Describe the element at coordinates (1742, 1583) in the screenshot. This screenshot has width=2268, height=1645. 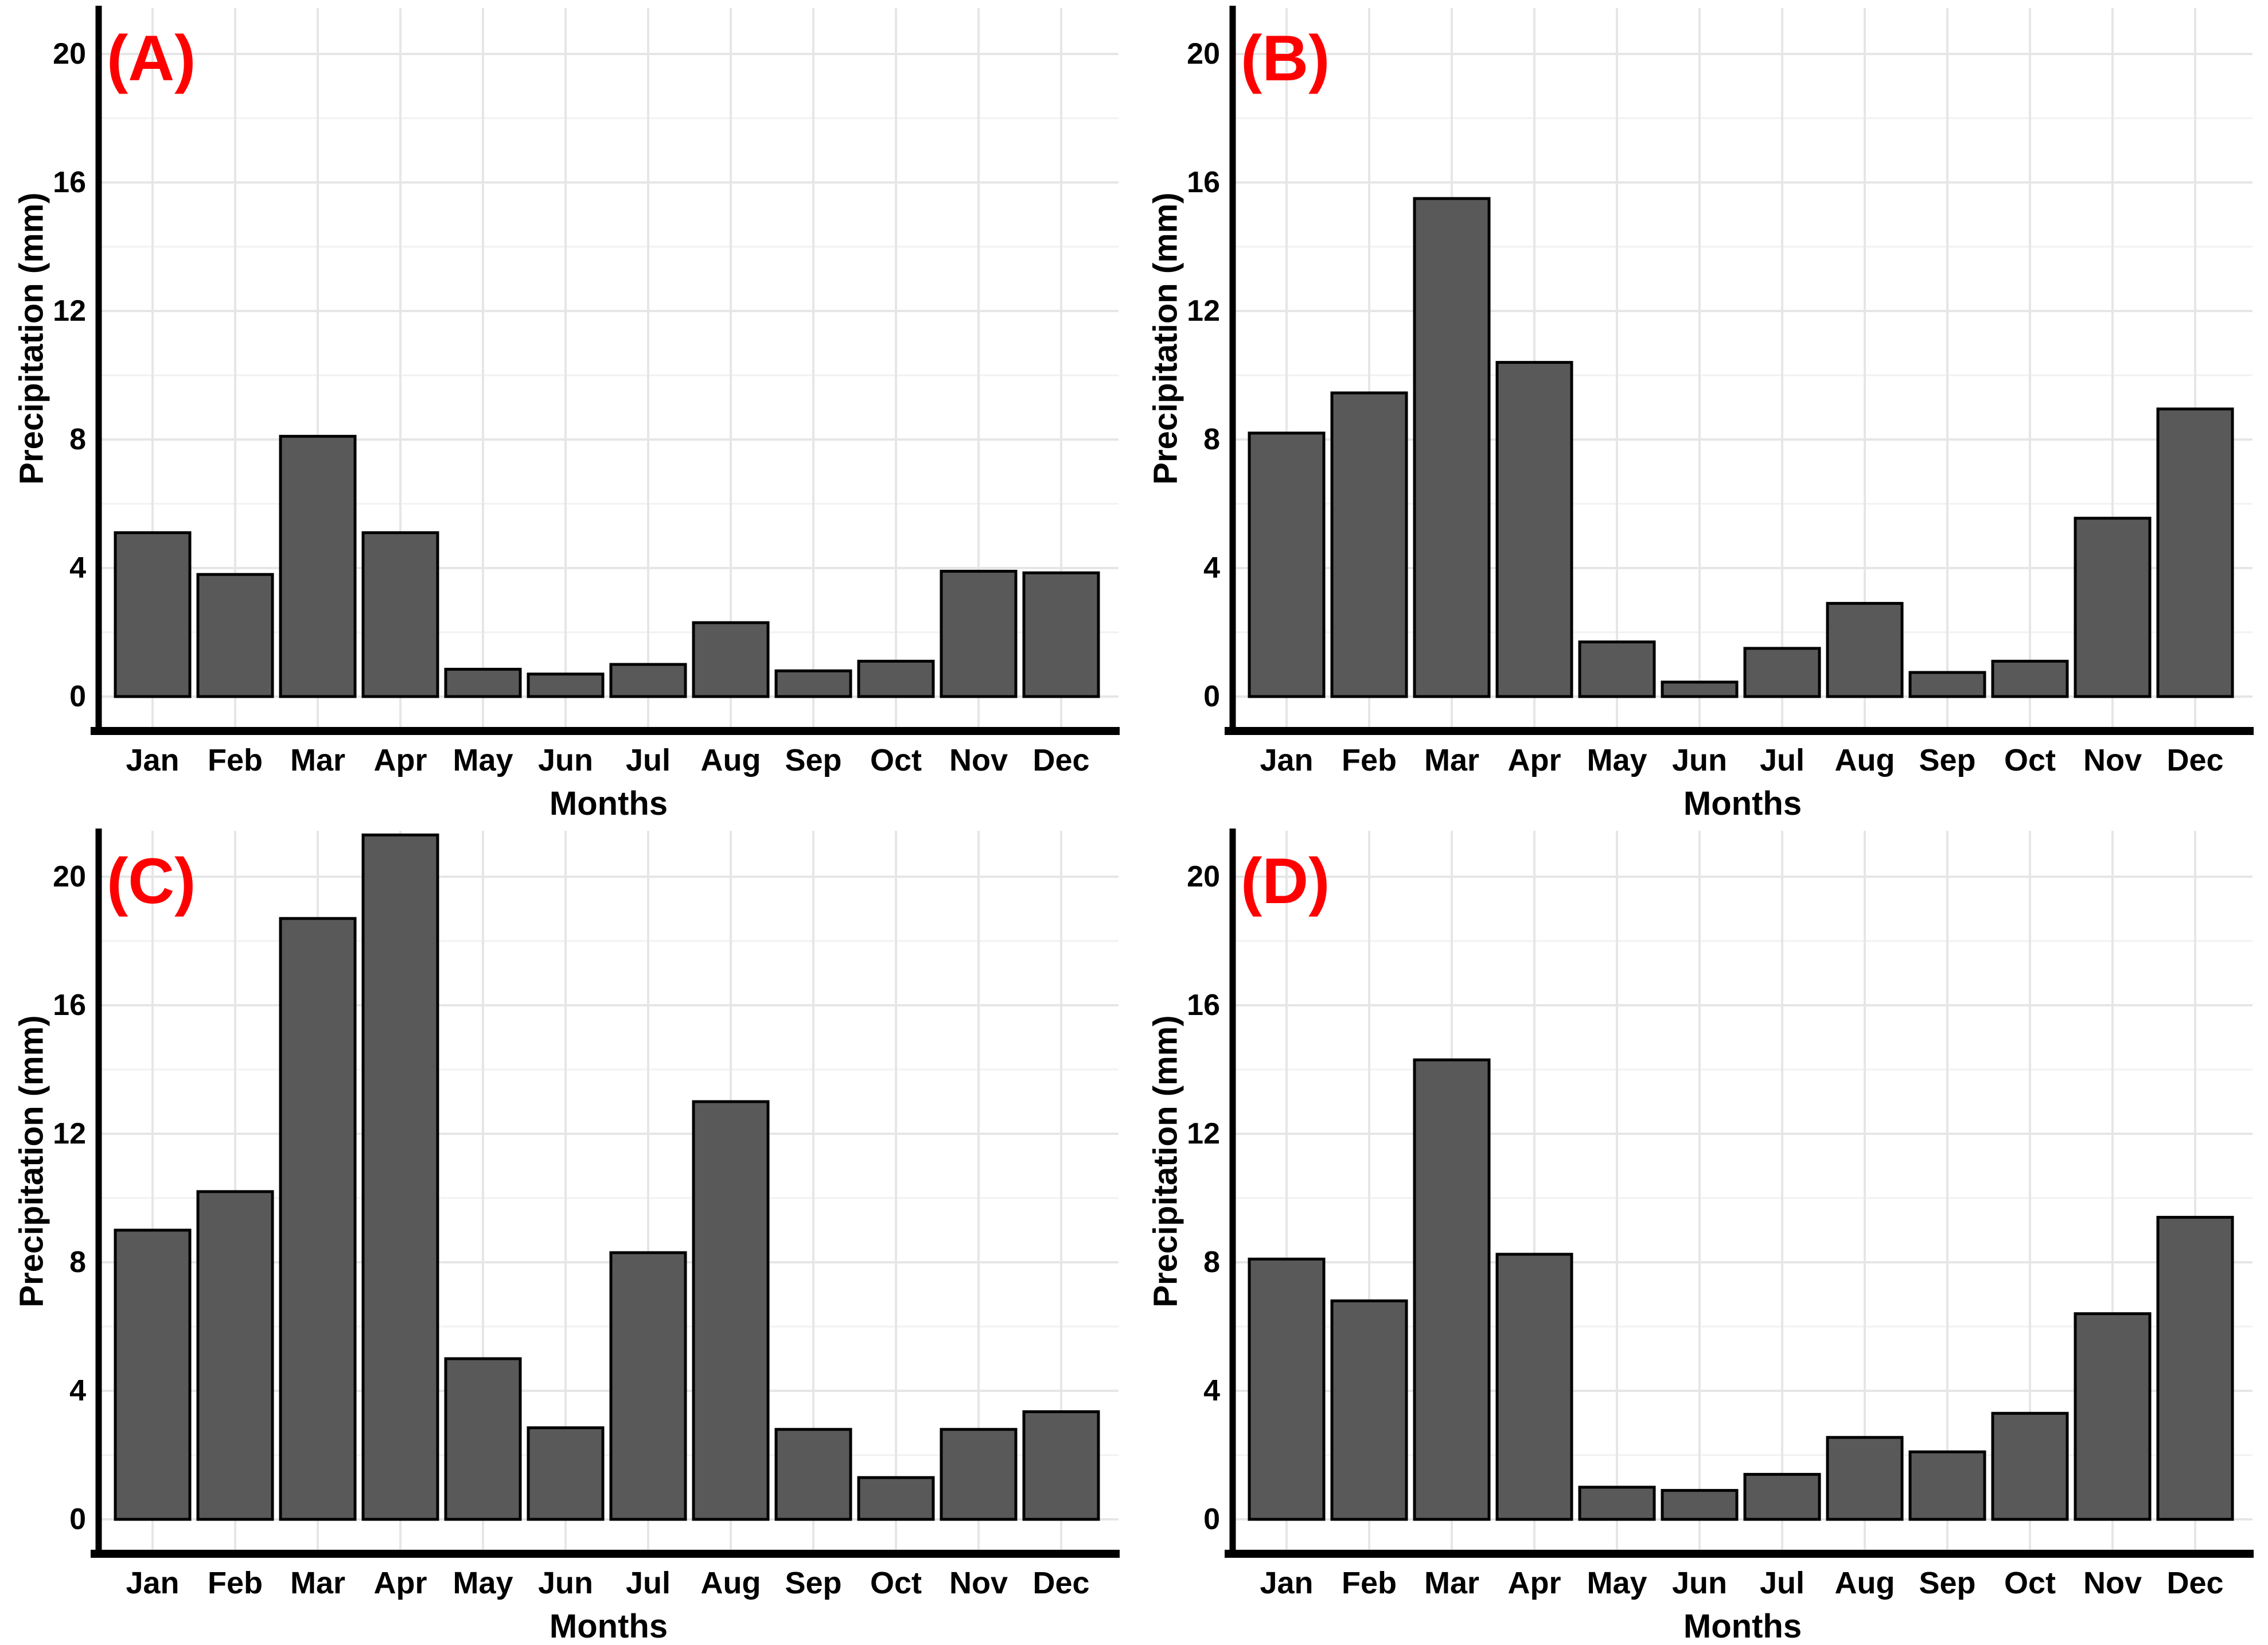
I see `x-tick-labels-d: Jan Feb Mar Apr May Jun Jul Aug Sep Oct Nov Dec` at that location.